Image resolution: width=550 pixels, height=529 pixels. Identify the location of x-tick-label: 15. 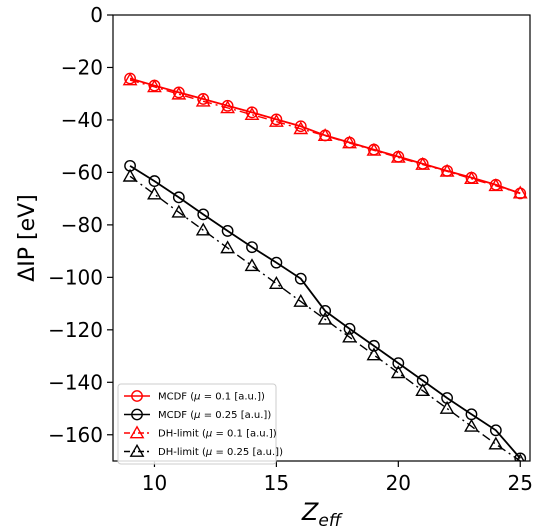
(276, 483).